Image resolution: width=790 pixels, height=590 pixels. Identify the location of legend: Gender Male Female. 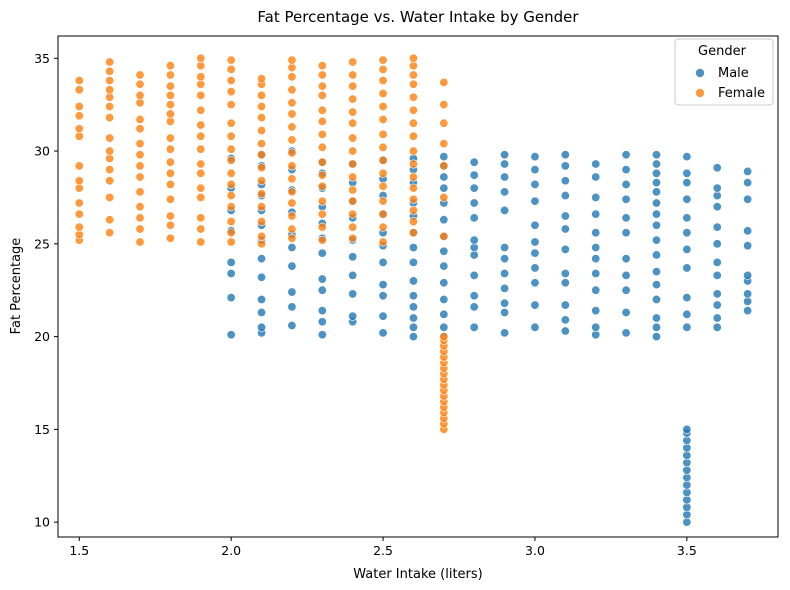
(724, 72).